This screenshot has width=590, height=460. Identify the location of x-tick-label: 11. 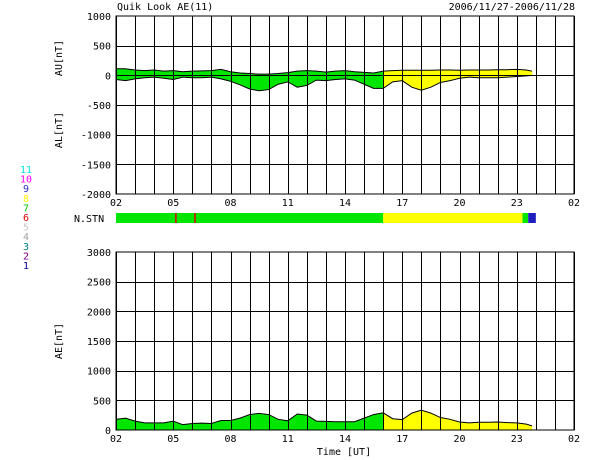
(288, 203).